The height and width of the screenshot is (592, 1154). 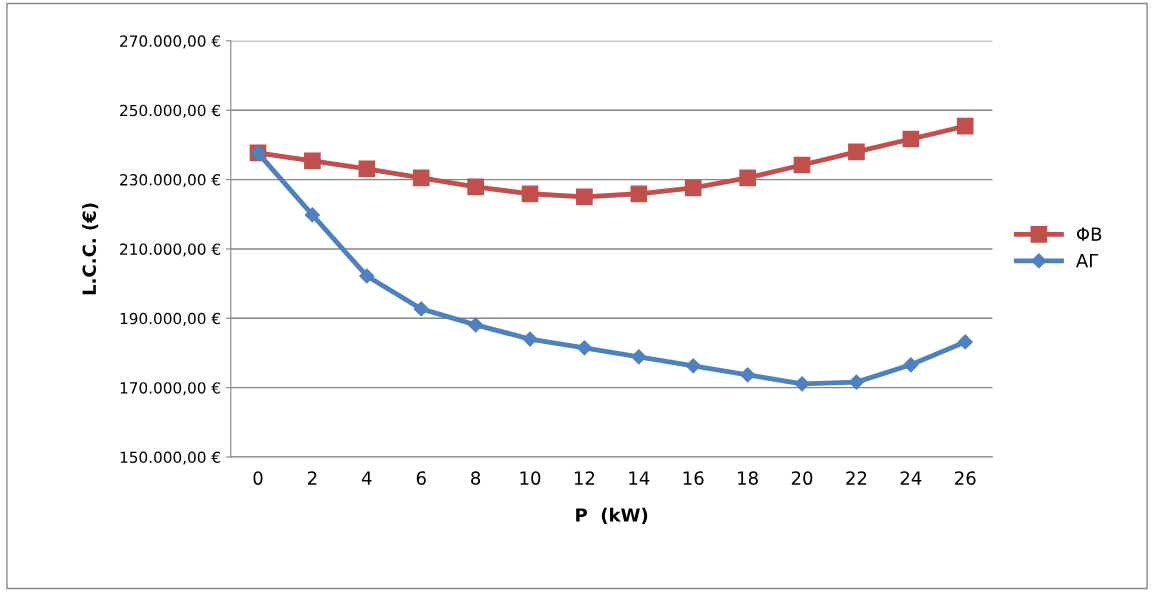 I want to click on y-tick-label: 210.000,00 €, so click(x=170, y=250).